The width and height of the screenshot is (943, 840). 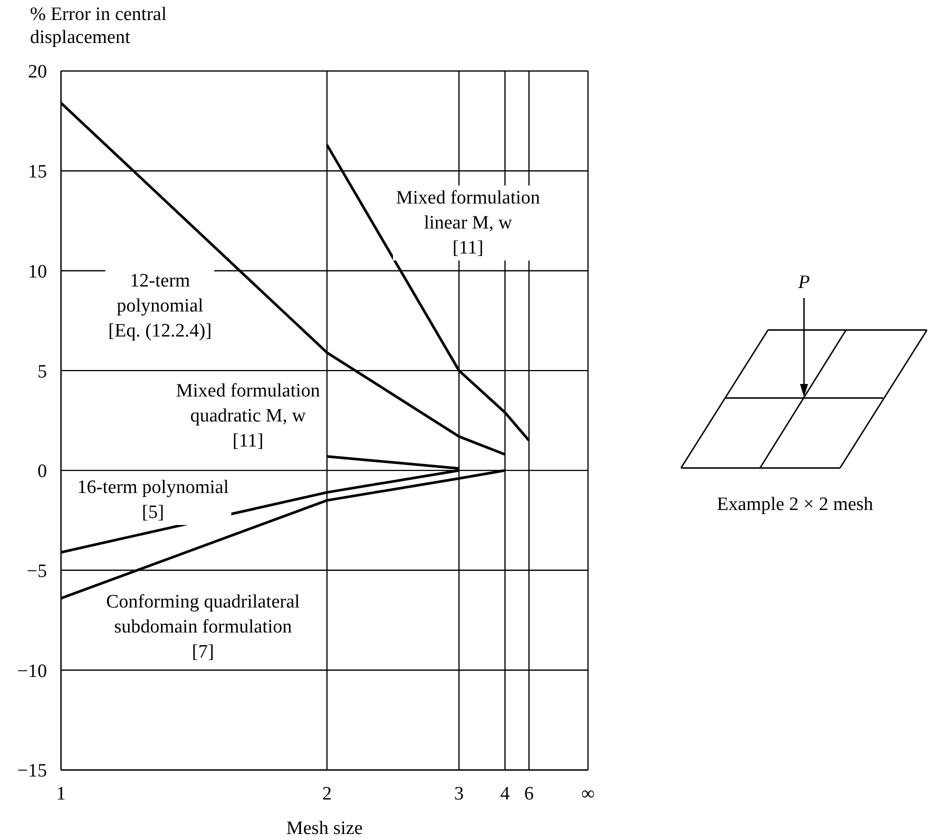 I want to click on x-tick-label: 4, so click(x=505, y=793).